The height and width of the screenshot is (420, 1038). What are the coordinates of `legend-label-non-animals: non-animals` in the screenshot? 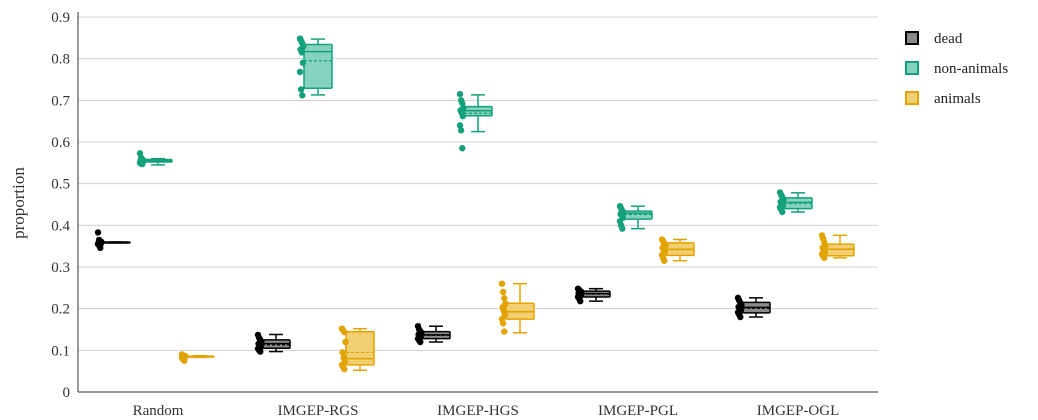 It's located at (971, 69).